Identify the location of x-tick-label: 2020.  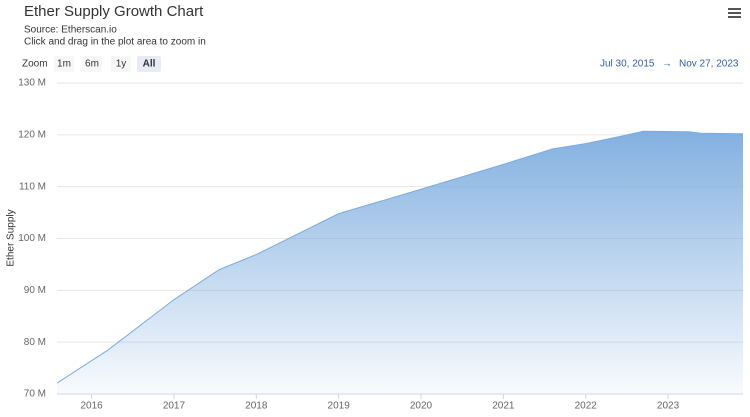
(421, 406).